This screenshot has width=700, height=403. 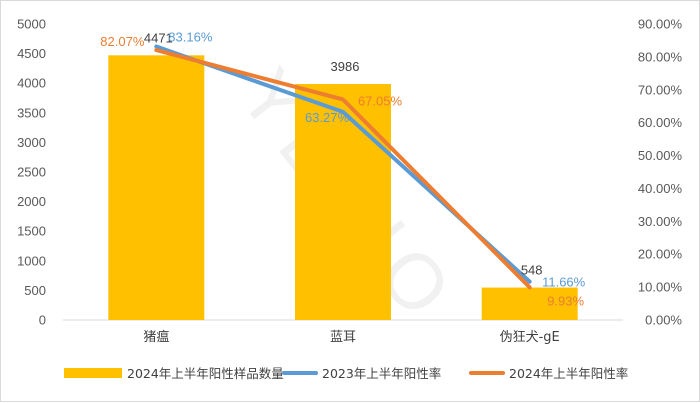 What do you see at coordinates (660, 89) in the screenshot?
I see `right-axis-tick-label: 70.00%` at bounding box center [660, 89].